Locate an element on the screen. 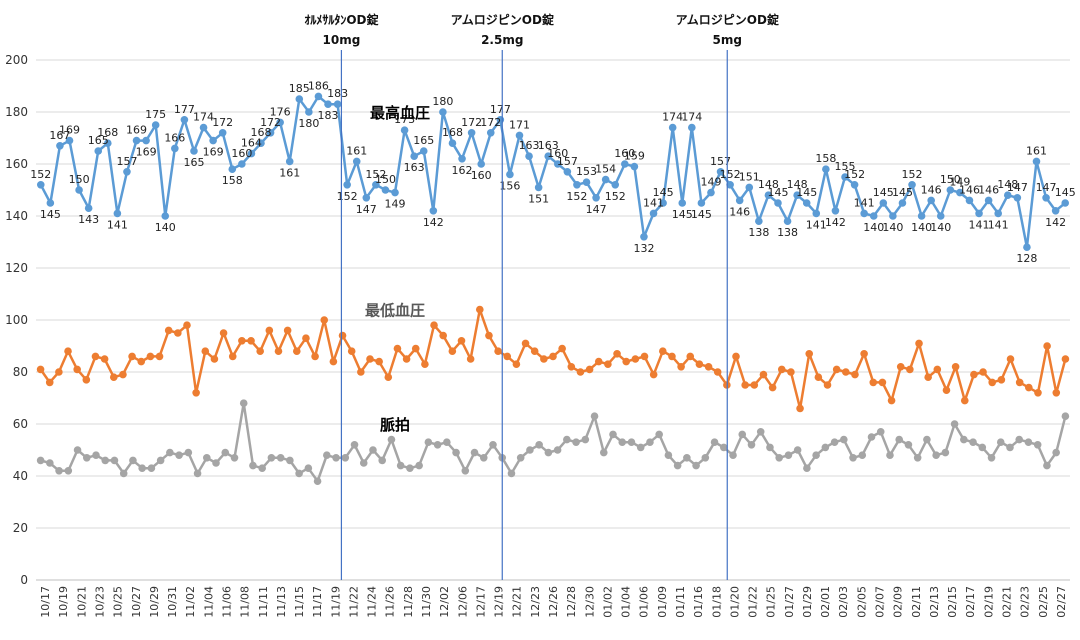 The height and width of the screenshot is (640, 1080). data-label: 180 is located at coordinates (308, 123).